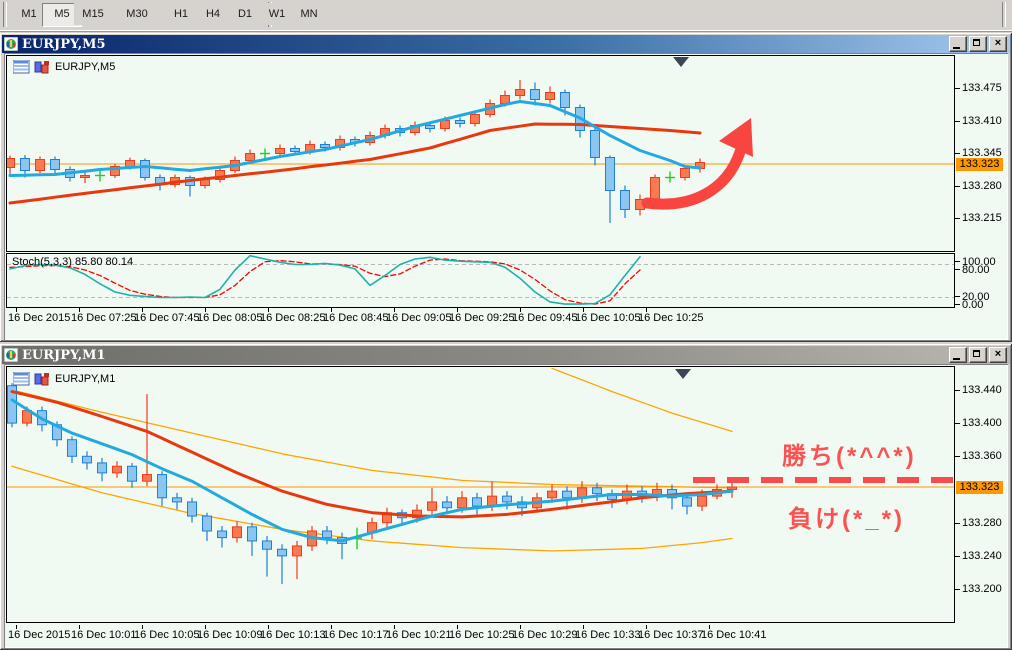  Describe the element at coordinates (29, 14) in the screenshot. I see `timeframe-button-m1: M1` at that location.